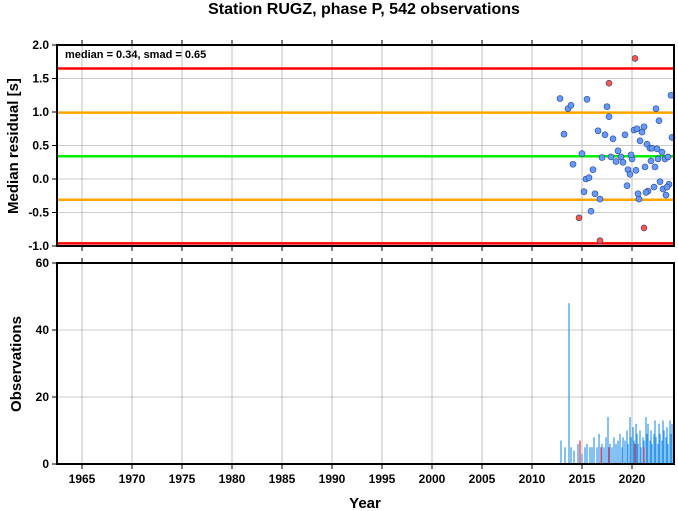 The width and height of the screenshot is (678, 511). I want to click on top-y-tick-label: 2.0, so click(40, 45).